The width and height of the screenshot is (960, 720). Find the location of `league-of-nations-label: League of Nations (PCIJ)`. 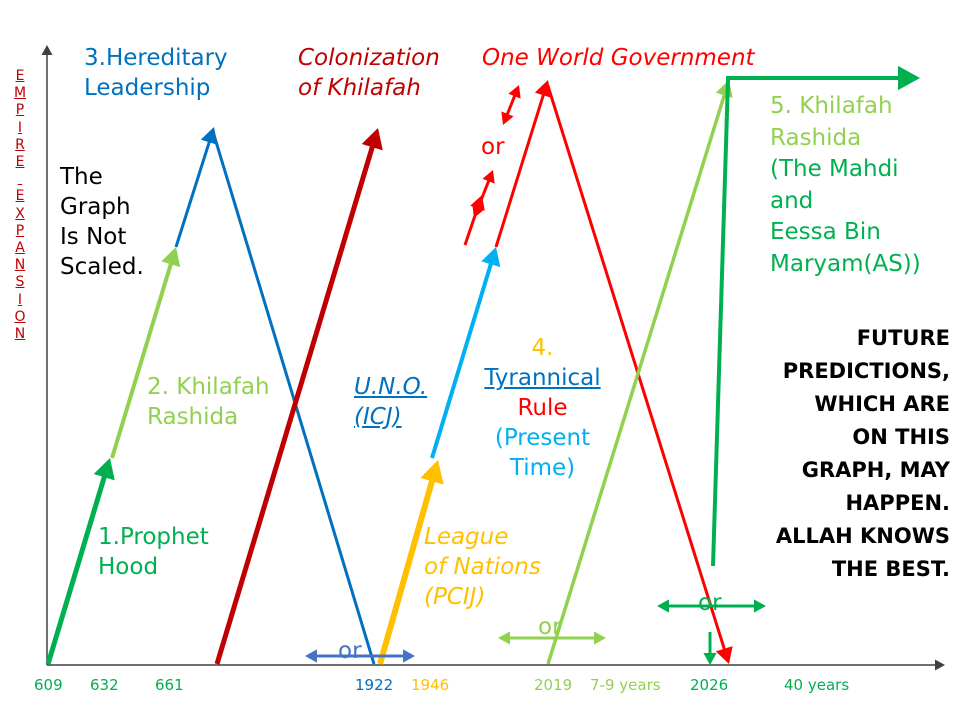

league-of-nations-label: League of Nations (PCIJ) is located at coordinates (482, 567).